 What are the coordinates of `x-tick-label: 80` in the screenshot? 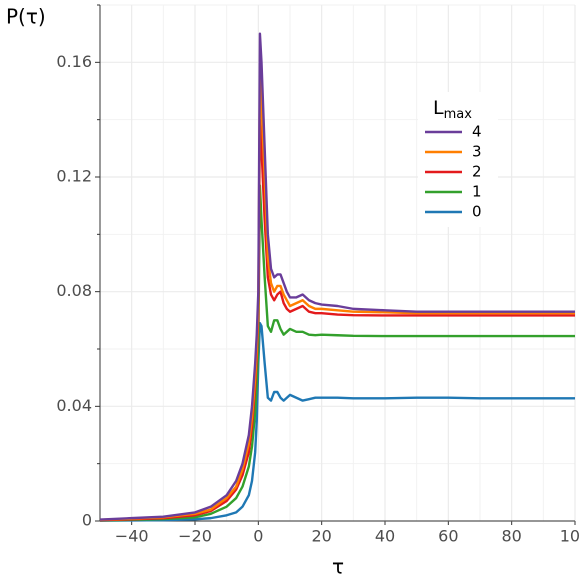 It's located at (511, 536).